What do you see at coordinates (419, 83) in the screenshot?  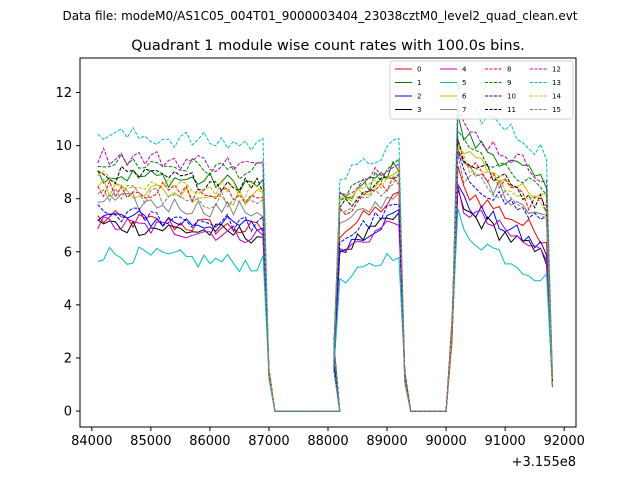 I see `legend-label-1: 1` at bounding box center [419, 83].